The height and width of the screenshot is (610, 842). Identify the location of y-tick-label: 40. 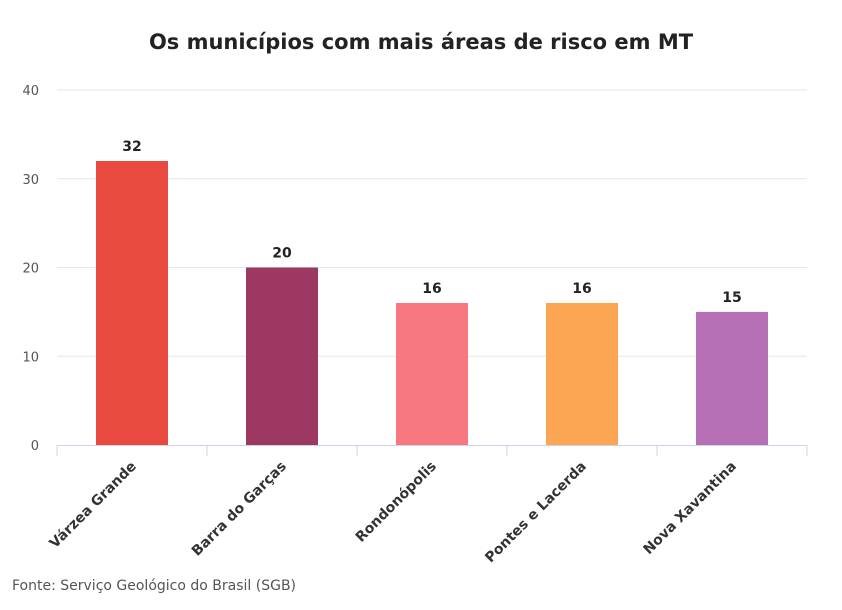
(30, 91).